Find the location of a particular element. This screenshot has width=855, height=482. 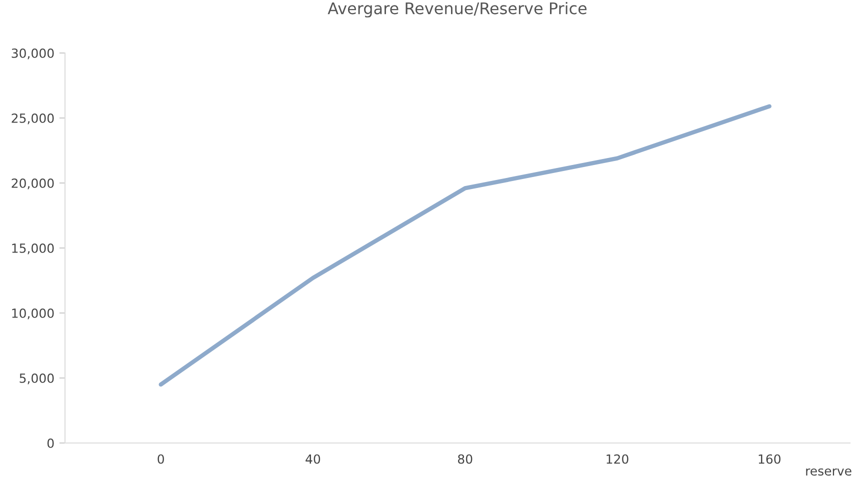

x-tick-label: 40 is located at coordinates (313, 459).